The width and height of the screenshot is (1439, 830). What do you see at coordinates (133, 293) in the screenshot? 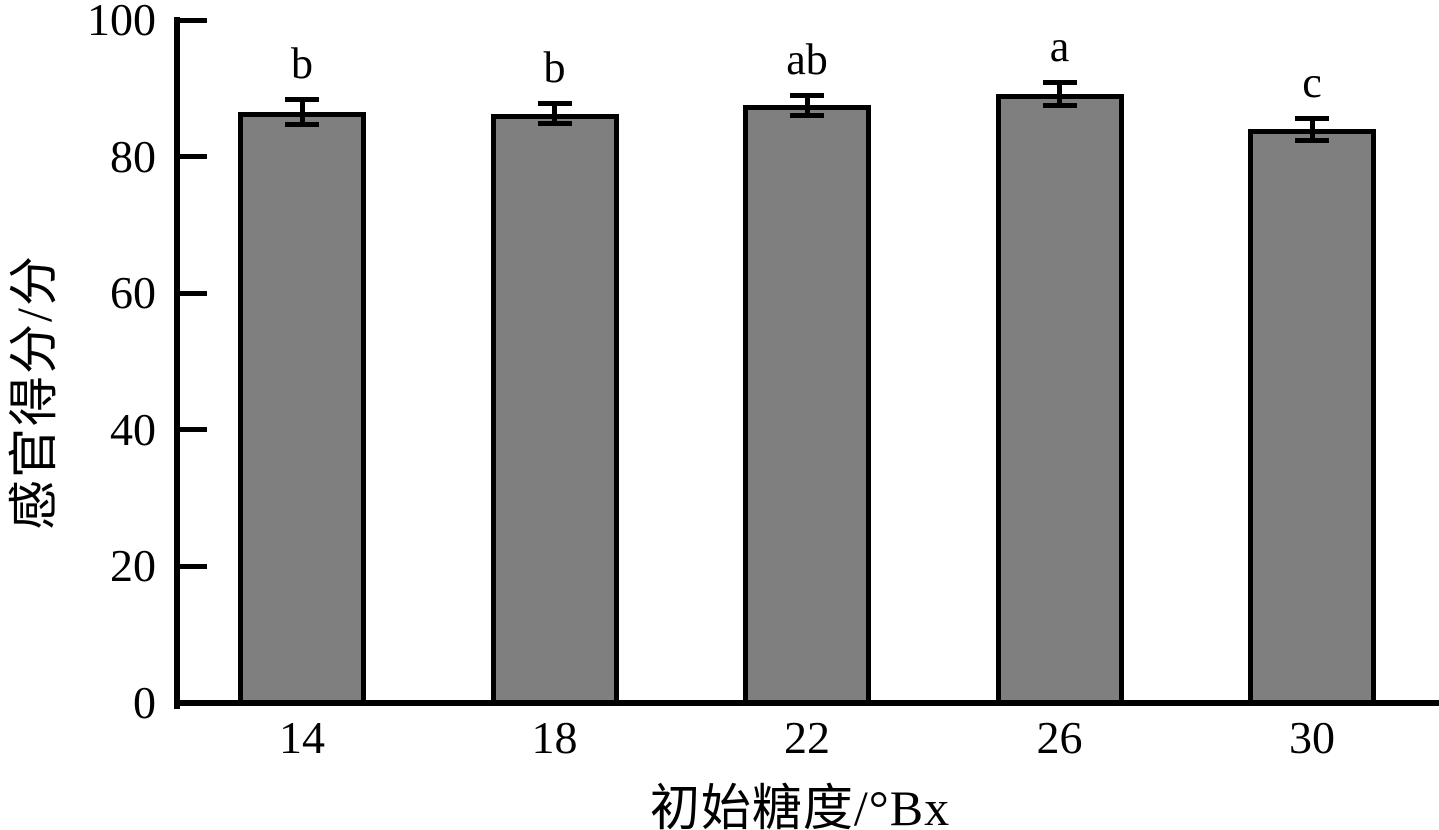
I see `y-tick-label: 60` at bounding box center [133, 293].